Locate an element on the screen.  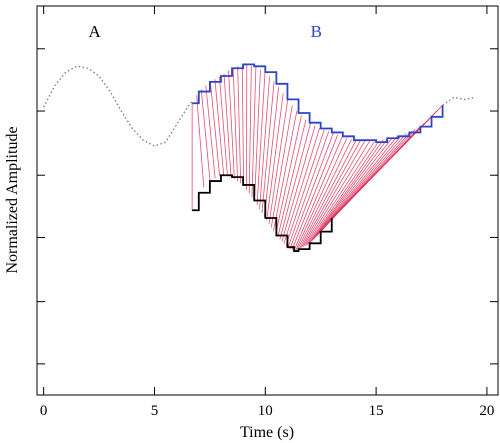
x-tick-label: 20 is located at coordinates (486, 411).